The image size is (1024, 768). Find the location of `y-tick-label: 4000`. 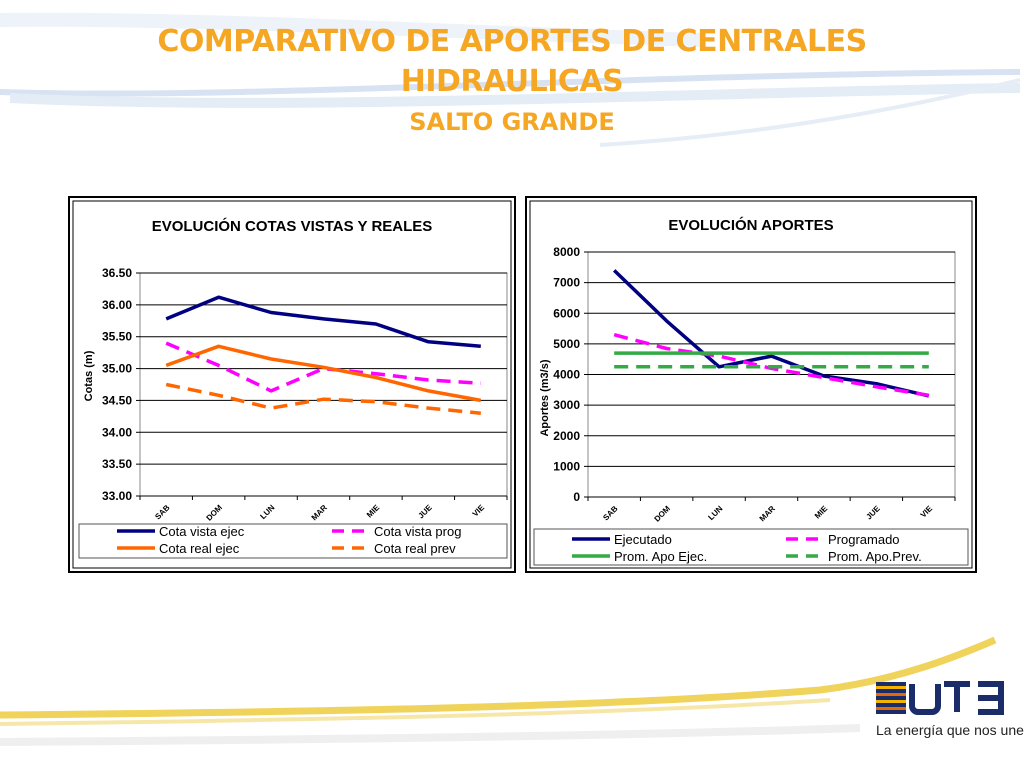

y-tick-label: 4000 is located at coordinates (566, 375).